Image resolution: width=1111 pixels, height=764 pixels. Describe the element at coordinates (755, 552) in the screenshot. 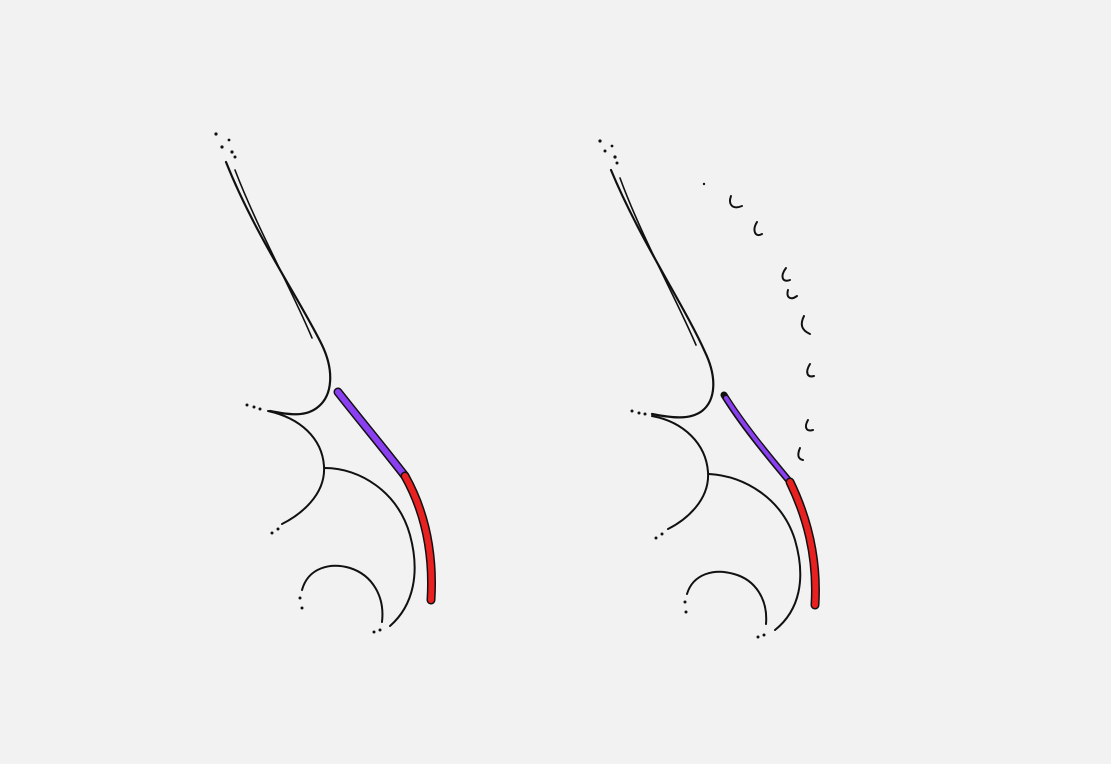

I see `right-branch-curve` at that location.